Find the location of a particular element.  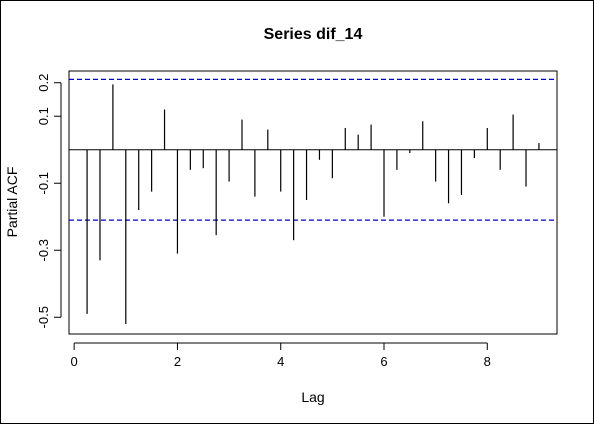

x-tick-label: 6 is located at coordinates (383, 361).